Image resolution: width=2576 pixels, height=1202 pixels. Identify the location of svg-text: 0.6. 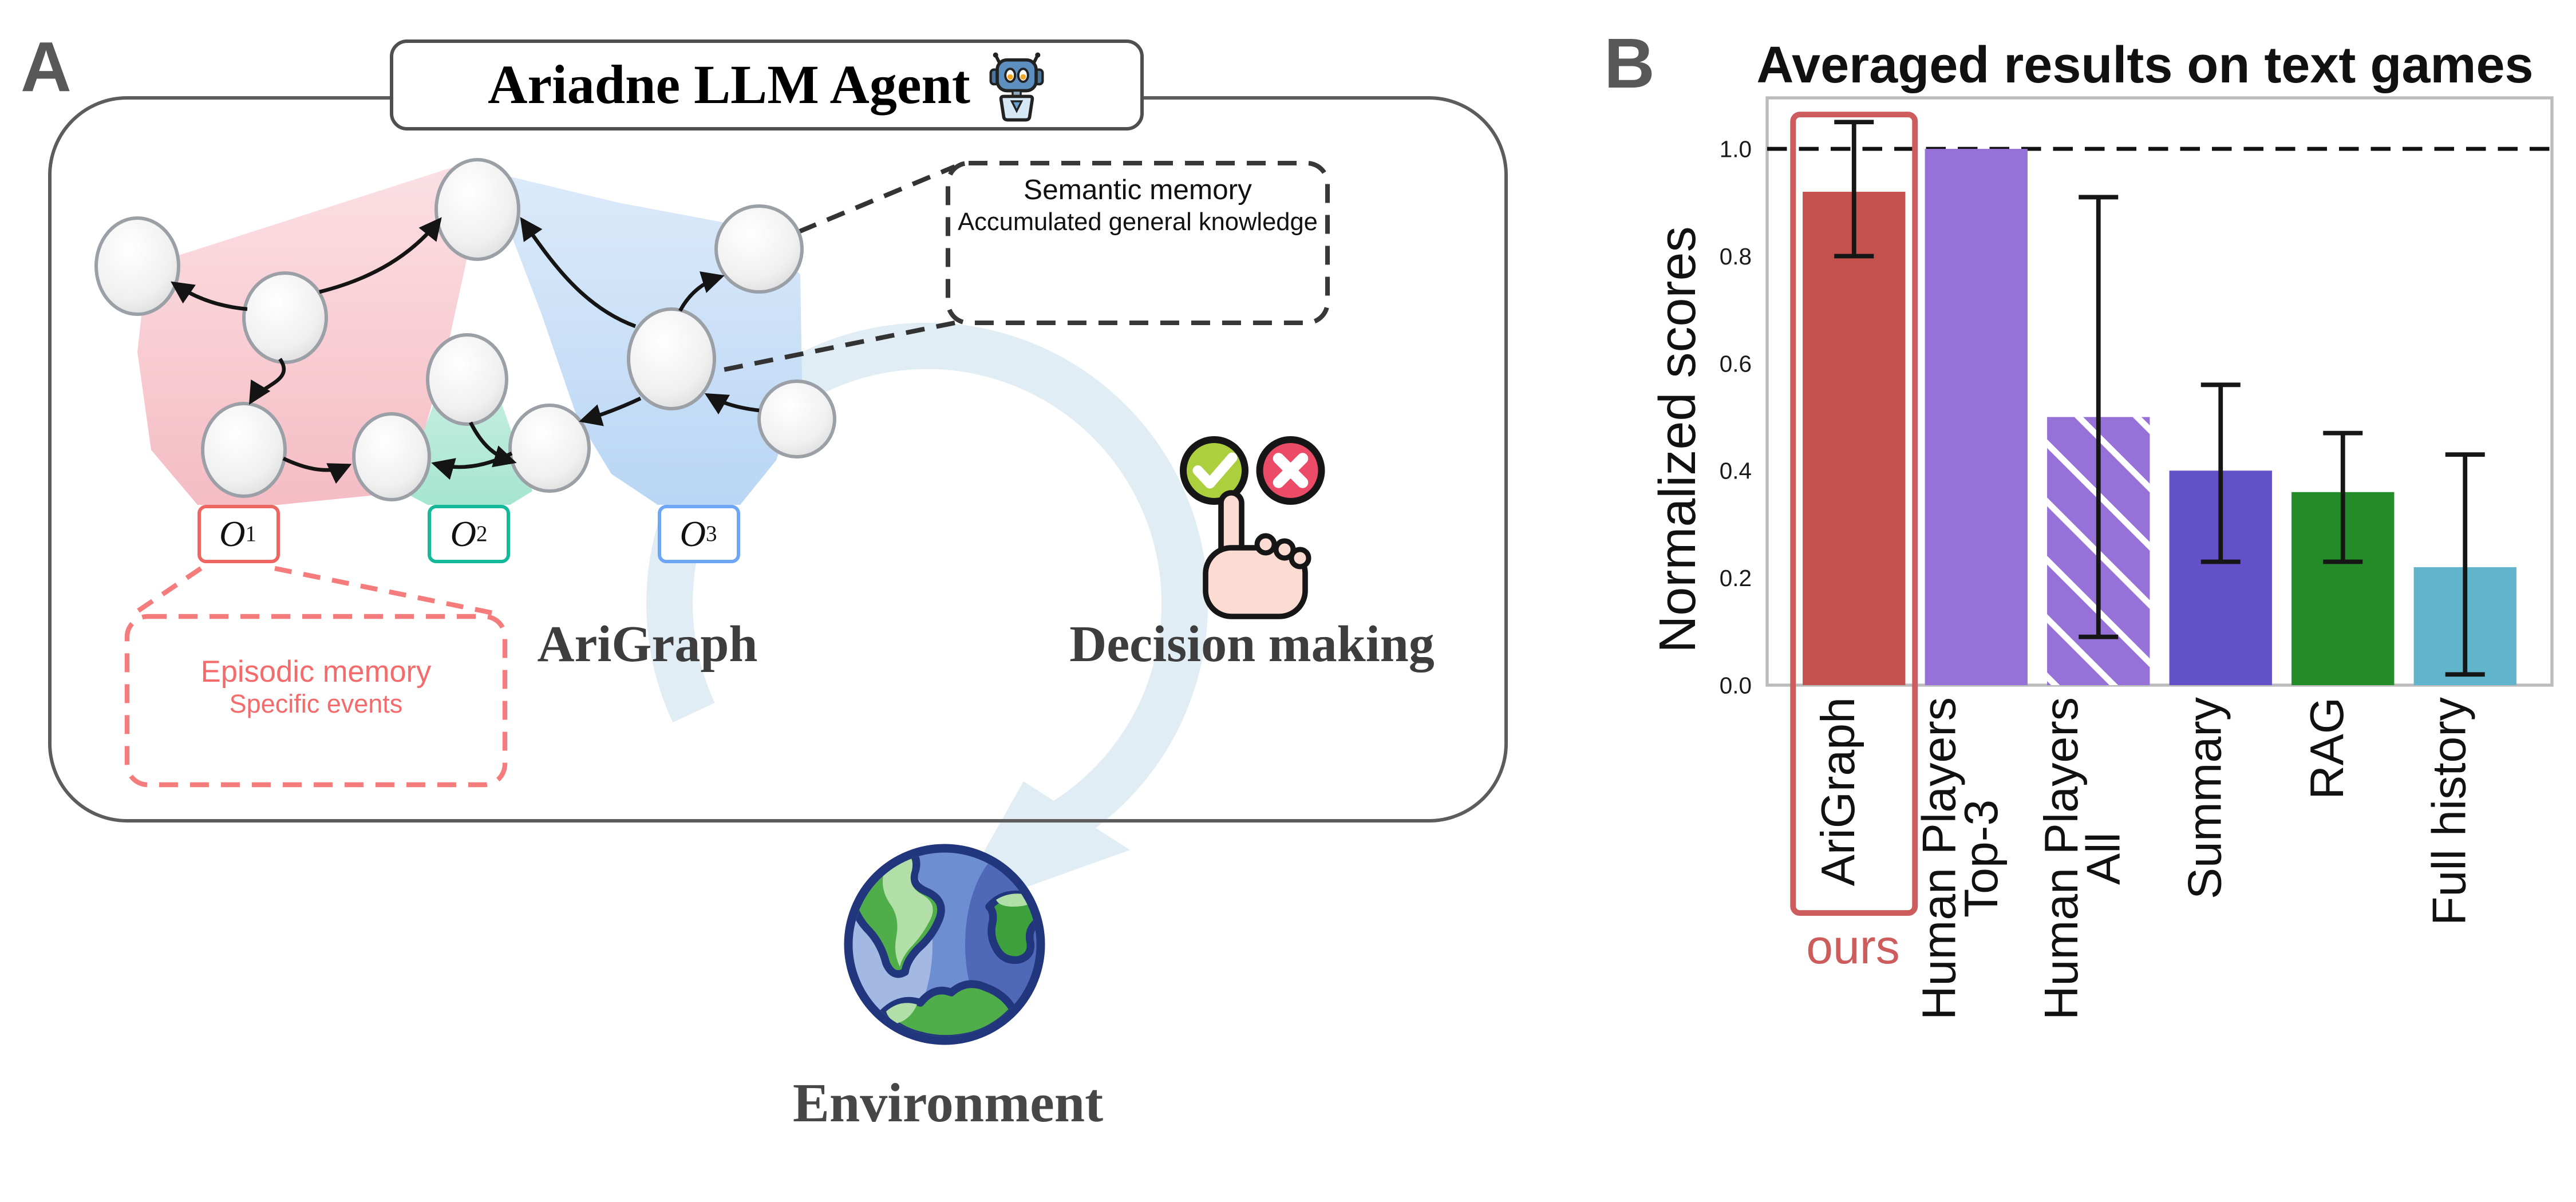
(1736, 363).